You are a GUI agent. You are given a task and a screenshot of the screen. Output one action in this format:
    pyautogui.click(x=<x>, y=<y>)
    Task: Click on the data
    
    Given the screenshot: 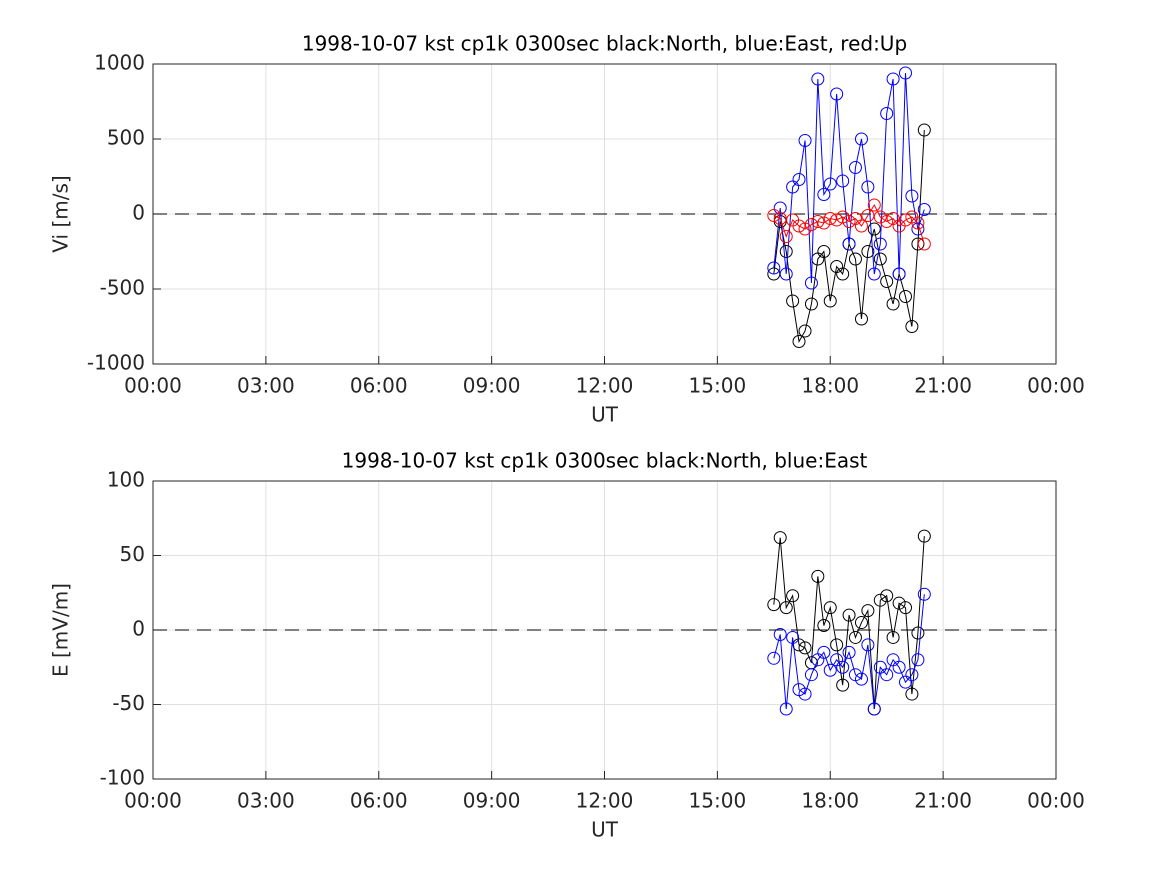 What is the action you would take?
    pyautogui.click(x=849, y=207)
    